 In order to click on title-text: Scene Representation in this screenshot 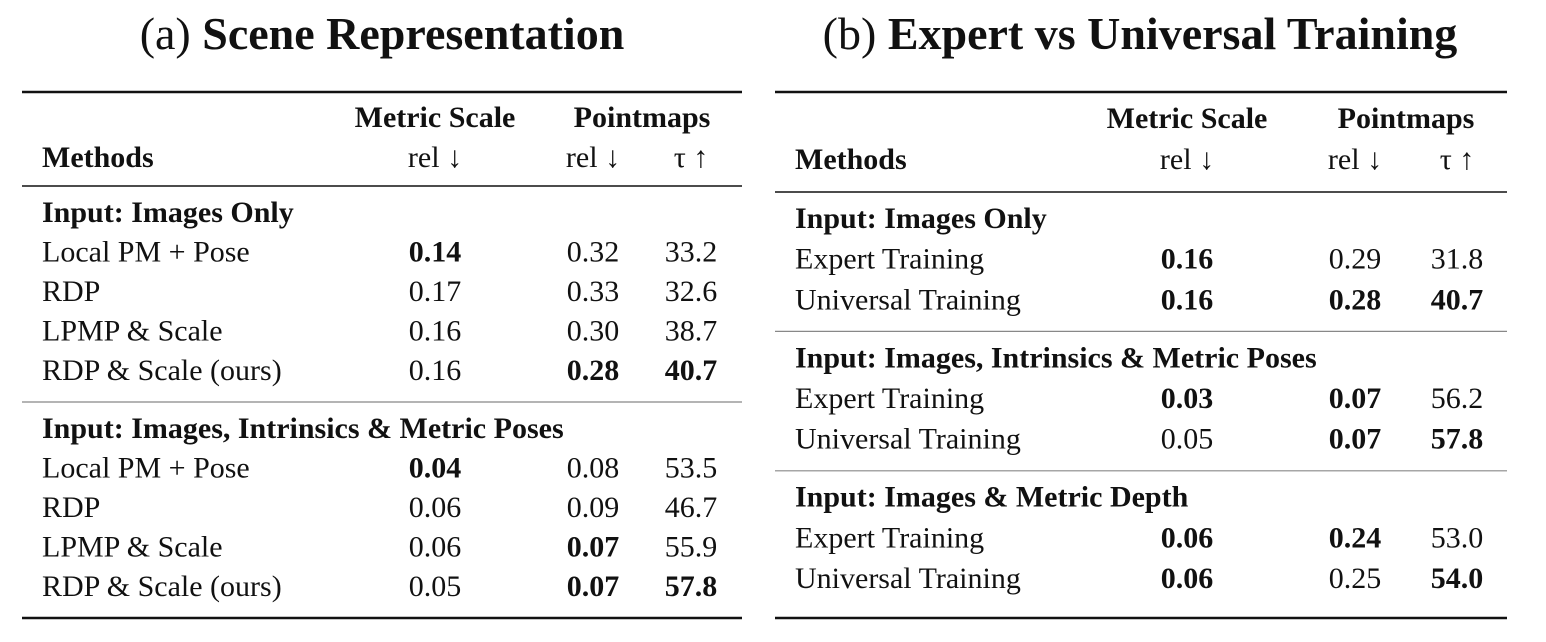, I will do `click(413, 33)`.